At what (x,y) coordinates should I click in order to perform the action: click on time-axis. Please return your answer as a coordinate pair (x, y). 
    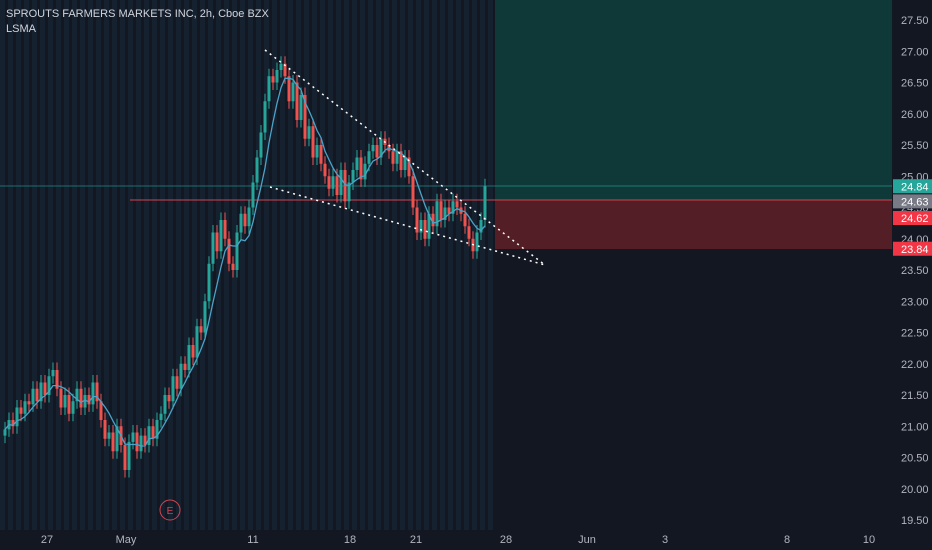
    Looking at the image, I should click on (466, 540).